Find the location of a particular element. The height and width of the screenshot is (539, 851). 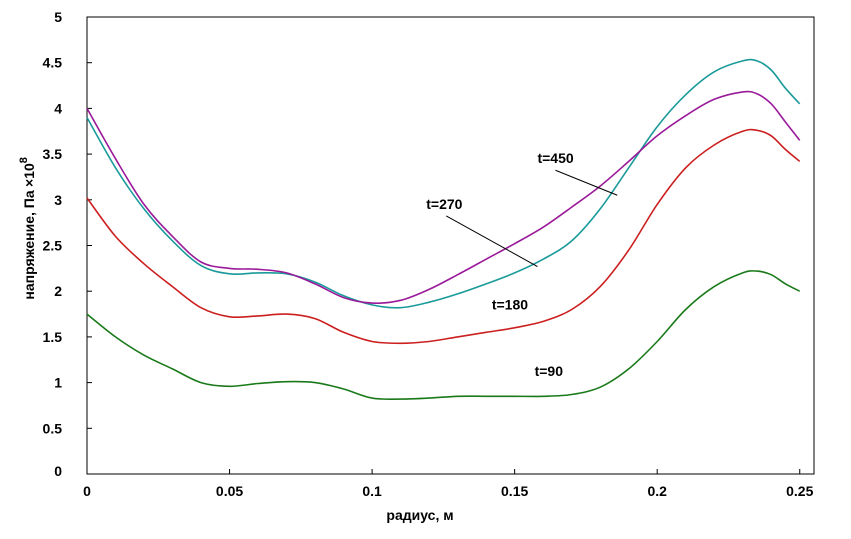

y-tick-label: 3.5 is located at coordinates (53, 154).